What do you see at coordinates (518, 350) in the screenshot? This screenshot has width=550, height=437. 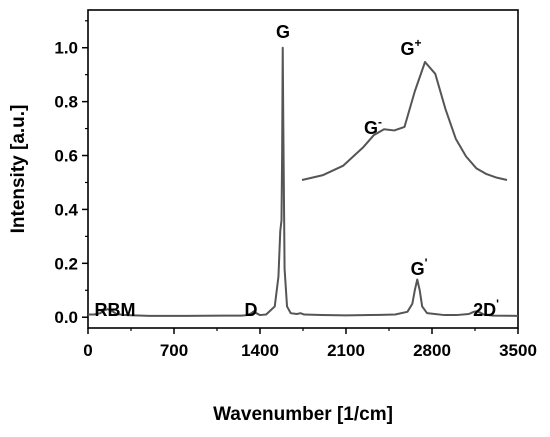 I see `x-tick-label: 3500` at bounding box center [518, 350].